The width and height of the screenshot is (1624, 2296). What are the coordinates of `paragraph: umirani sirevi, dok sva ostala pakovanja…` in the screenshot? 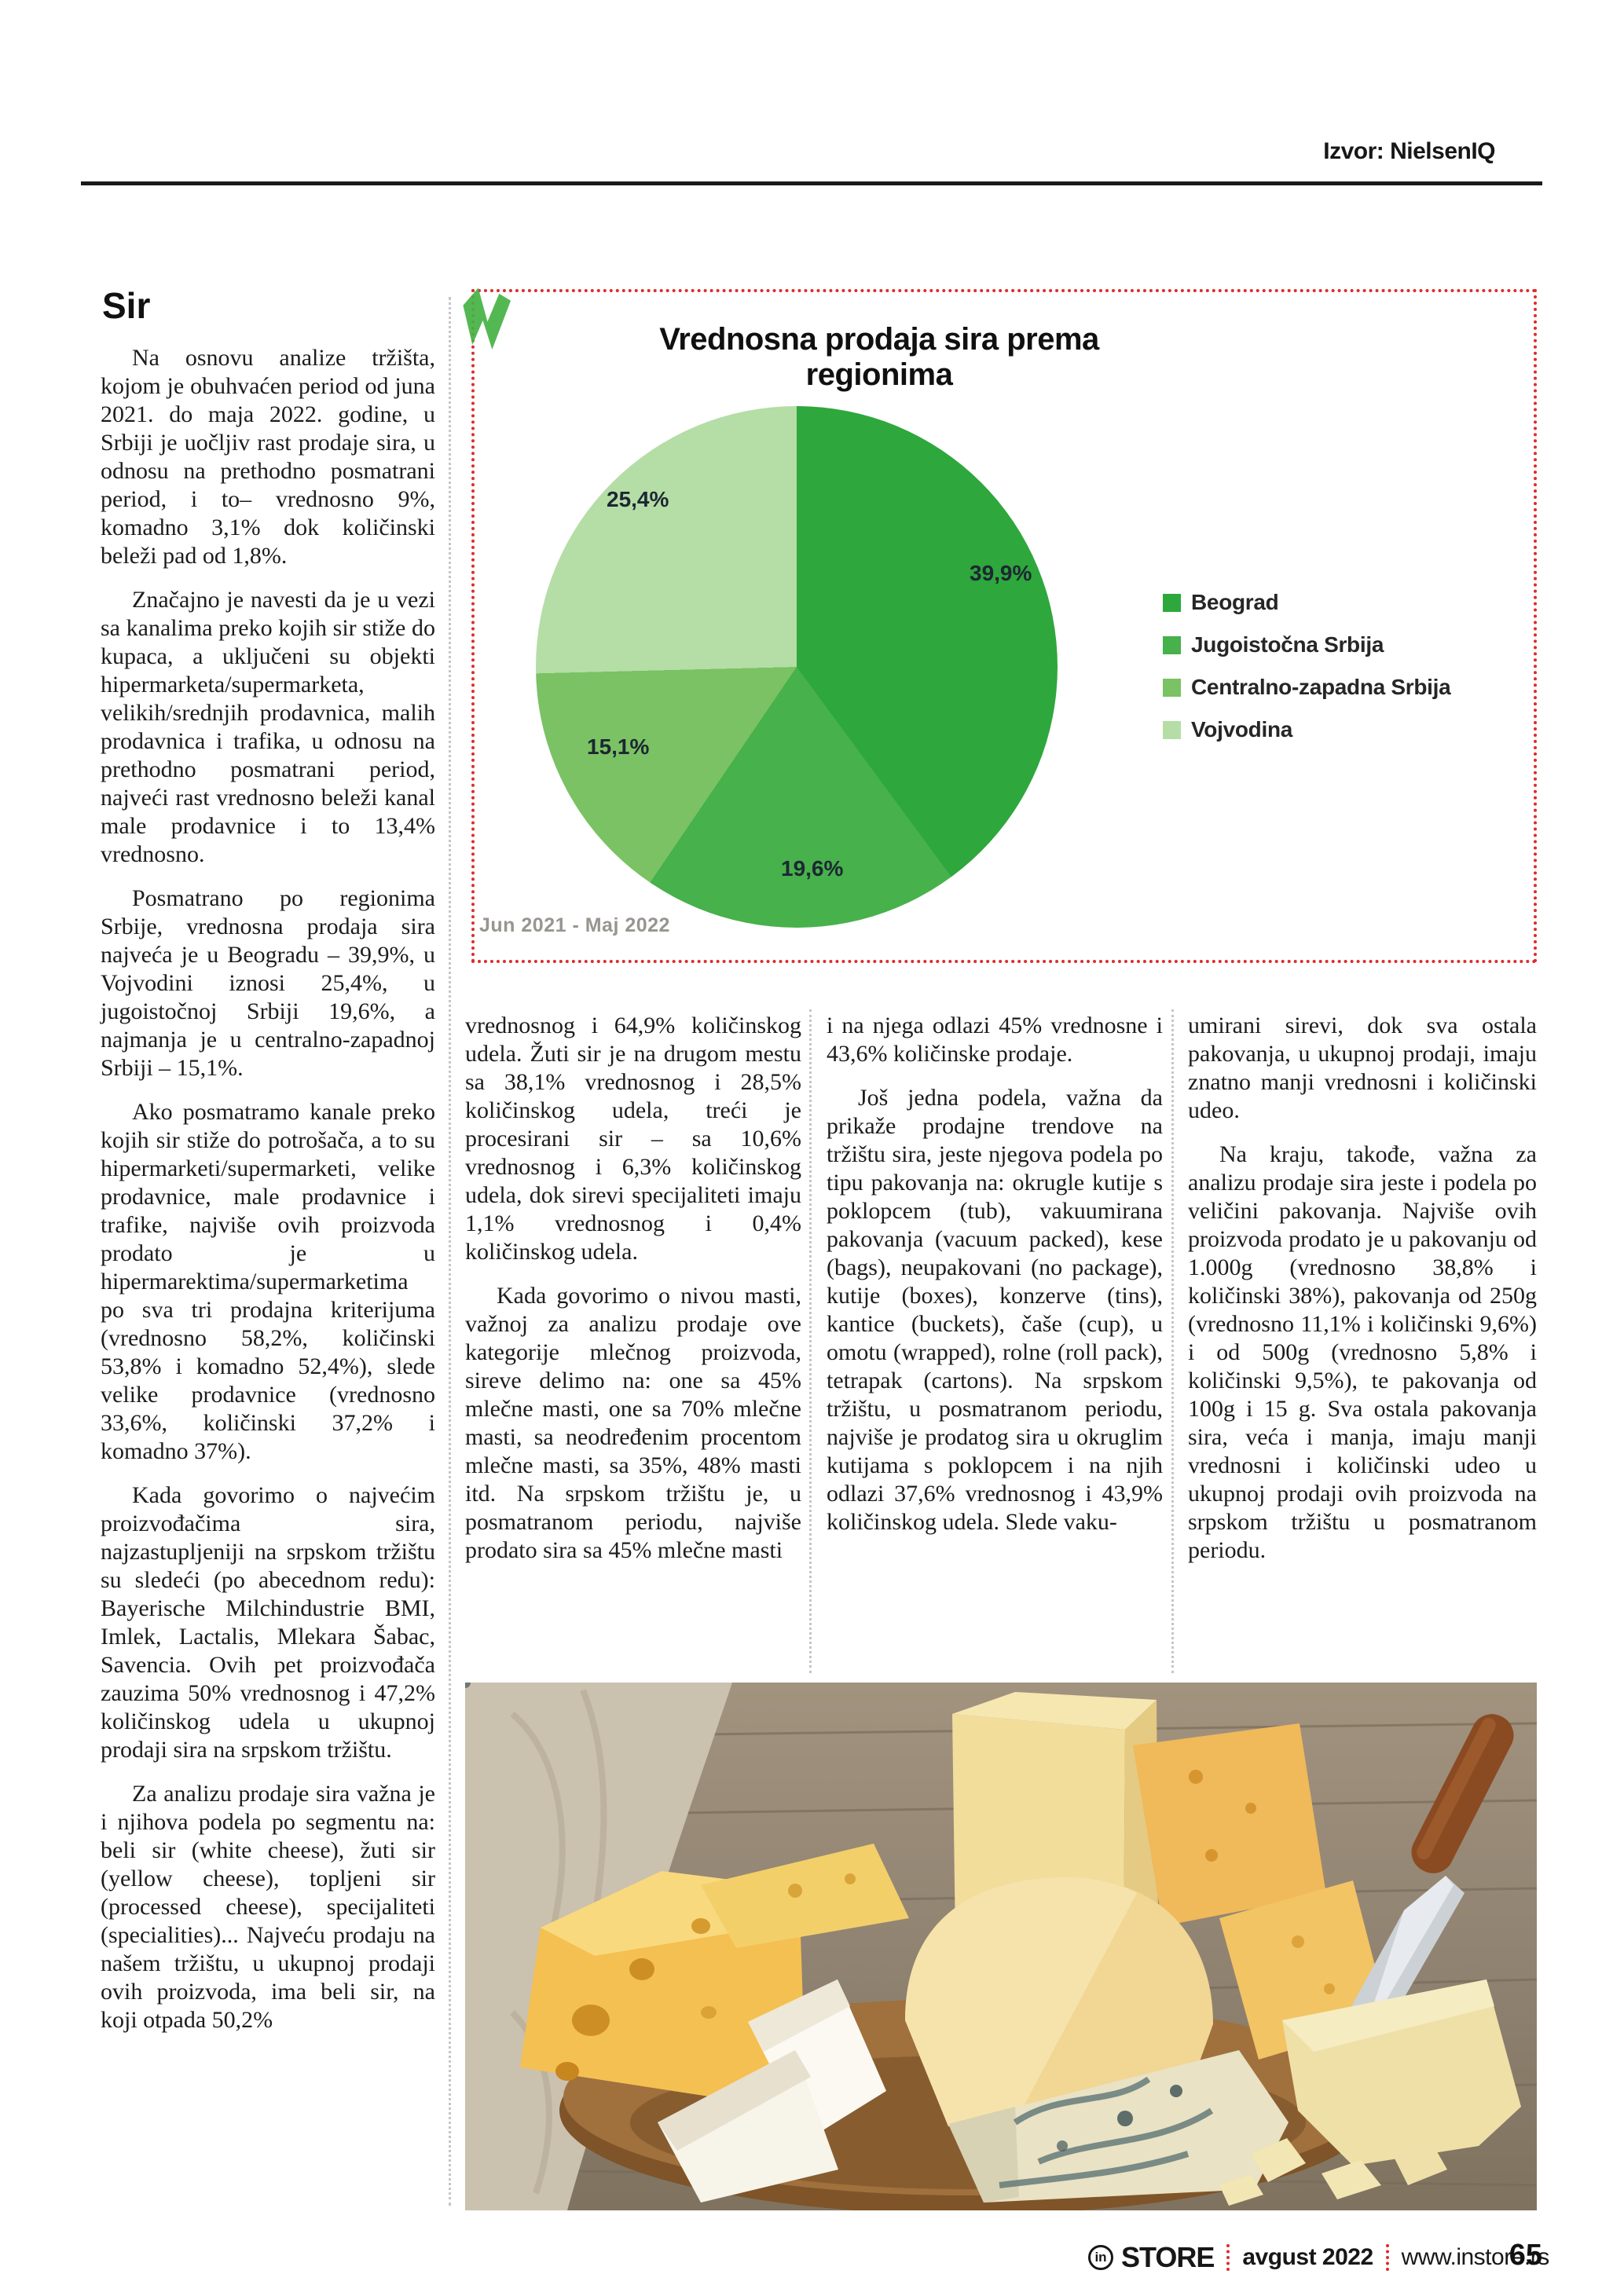 It's located at (1362, 1068).